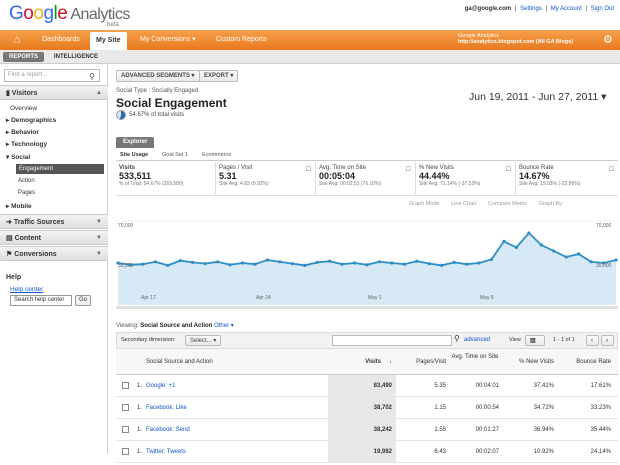  I want to click on sidebar-section-visitors: ▮ Visitors ▲, so click(54, 92).